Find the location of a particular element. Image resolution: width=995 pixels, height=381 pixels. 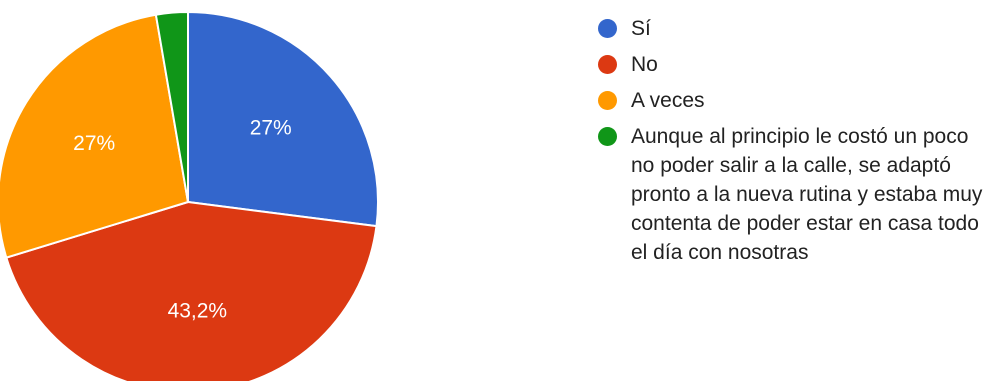

legend-item-si: Sí is located at coordinates (793, 28).